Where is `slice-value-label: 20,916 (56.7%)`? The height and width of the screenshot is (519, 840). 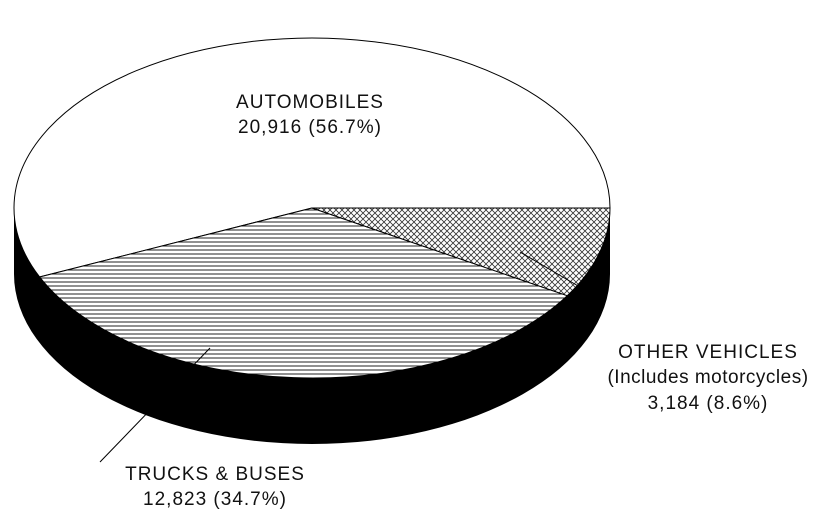
slice-value-label: 20,916 (56.7%) is located at coordinates (310, 127).